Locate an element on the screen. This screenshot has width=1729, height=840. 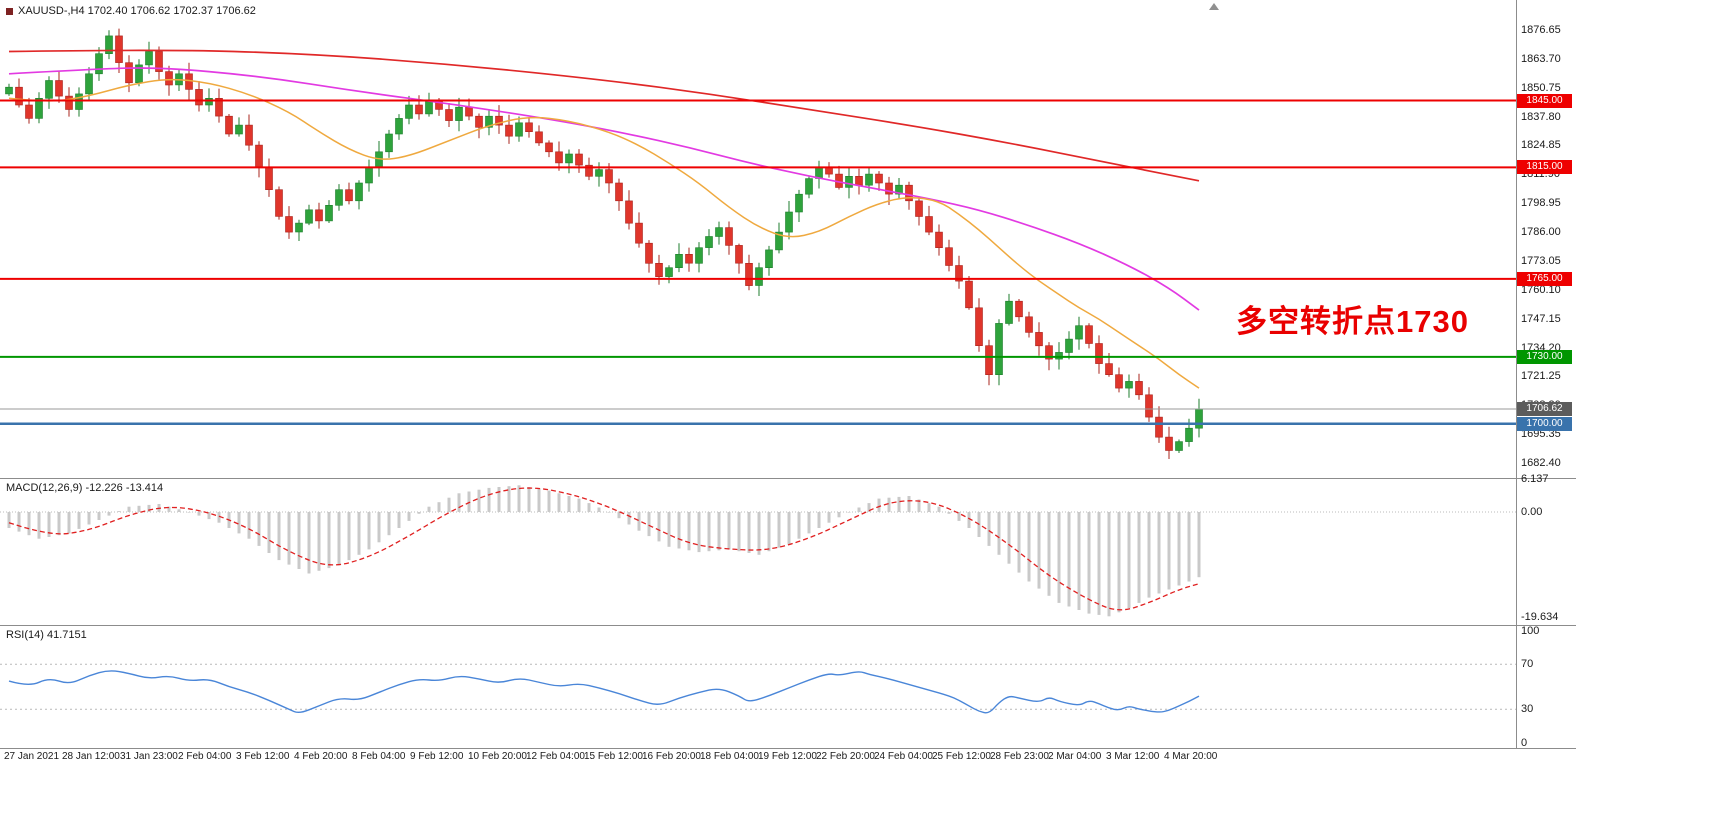
price-level-badge: 1815.00 is located at coordinates (1544, 167).